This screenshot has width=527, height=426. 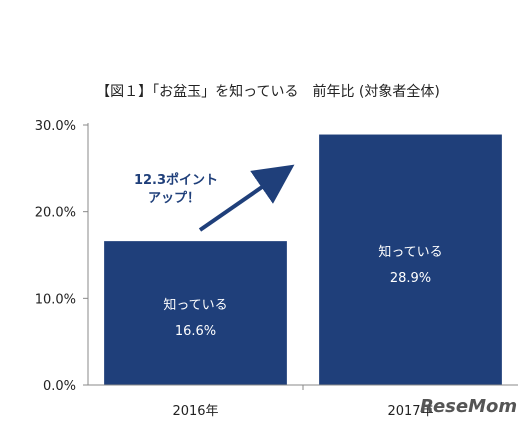 What do you see at coordinates (268, 91) in the screenshot?
I see `chart-title: 【図１】「お盆玉」を知っている 前年比 (対象者全体)` at bounding box center [268, 91].